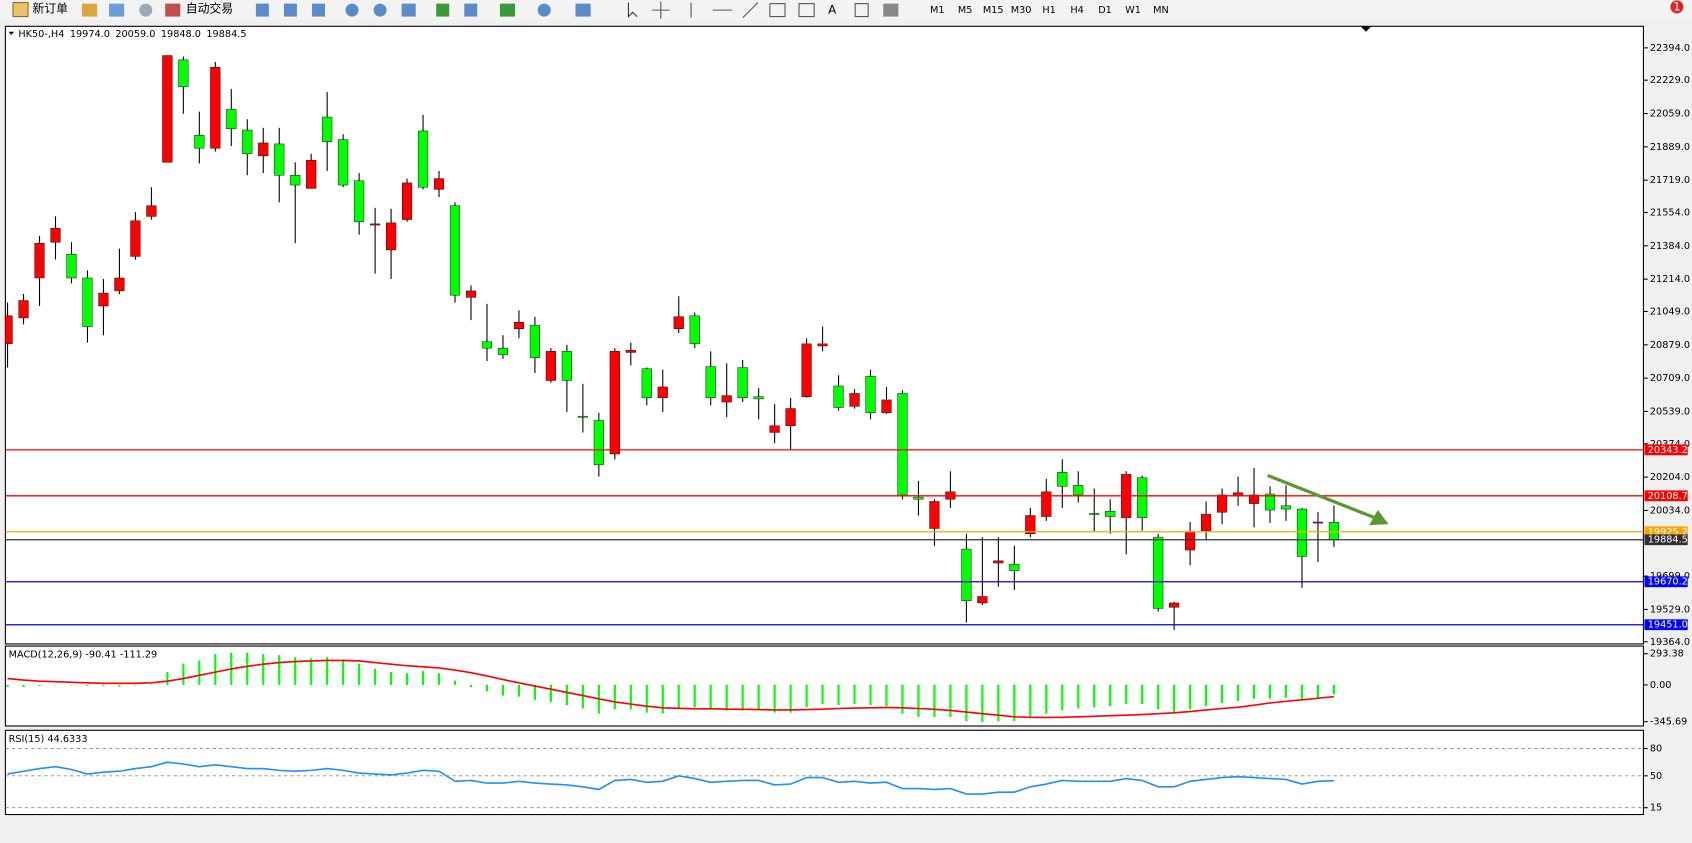 The width and height of the screenshot is (1692, 843). What do you see at coordinates (1161, 10) in the screenshot?
I see `timeframe-button: MN` at bounding box center [1161, 10].